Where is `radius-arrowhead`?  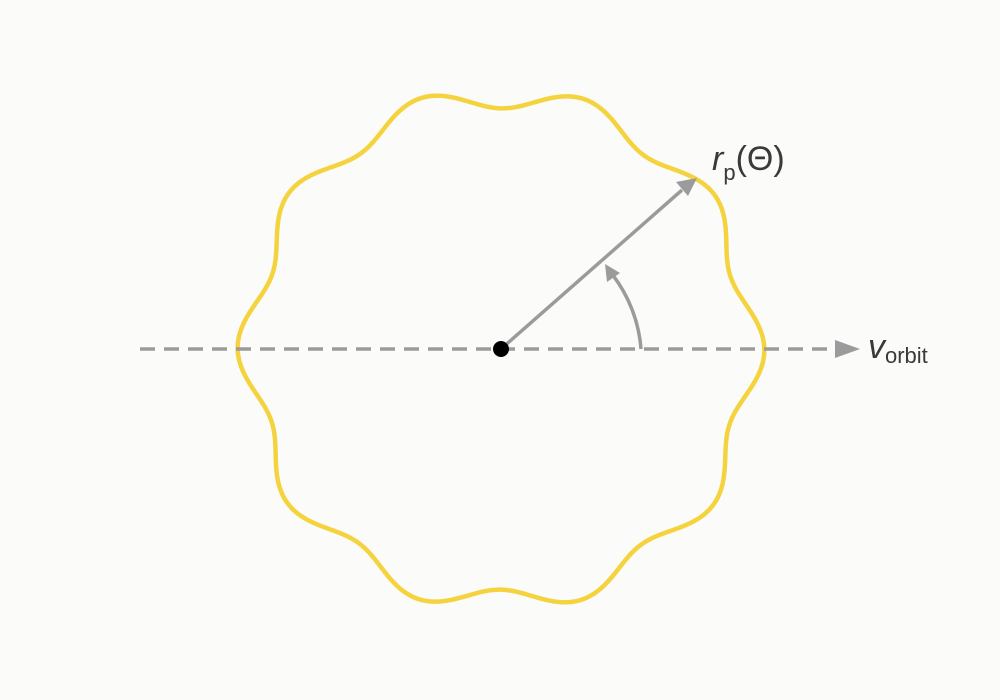
radius-arrowhead is located at coordinates (686, 187).